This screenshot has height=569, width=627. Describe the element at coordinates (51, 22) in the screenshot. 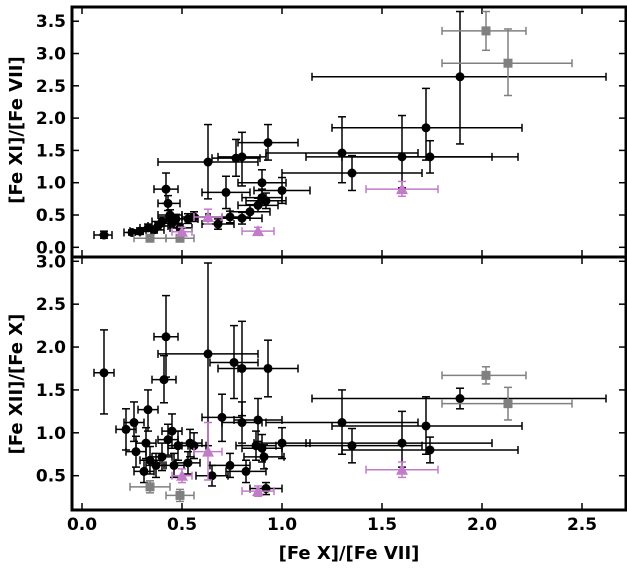

I see `top-y-tick-label: 3.5` at that location.